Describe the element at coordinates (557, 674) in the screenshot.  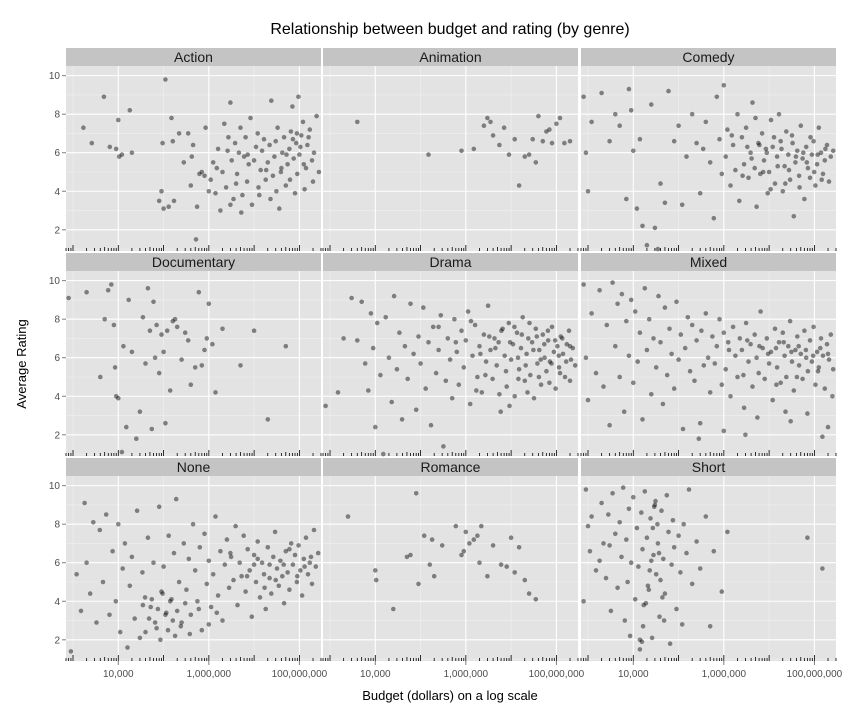
I see `x-tick-label: 100,000,000` at that location.